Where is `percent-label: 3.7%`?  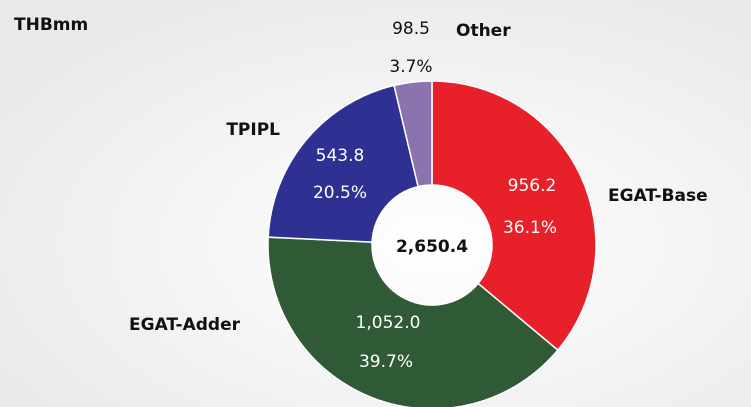 percent-label: 3.7% is located at coordinates (410, 67).